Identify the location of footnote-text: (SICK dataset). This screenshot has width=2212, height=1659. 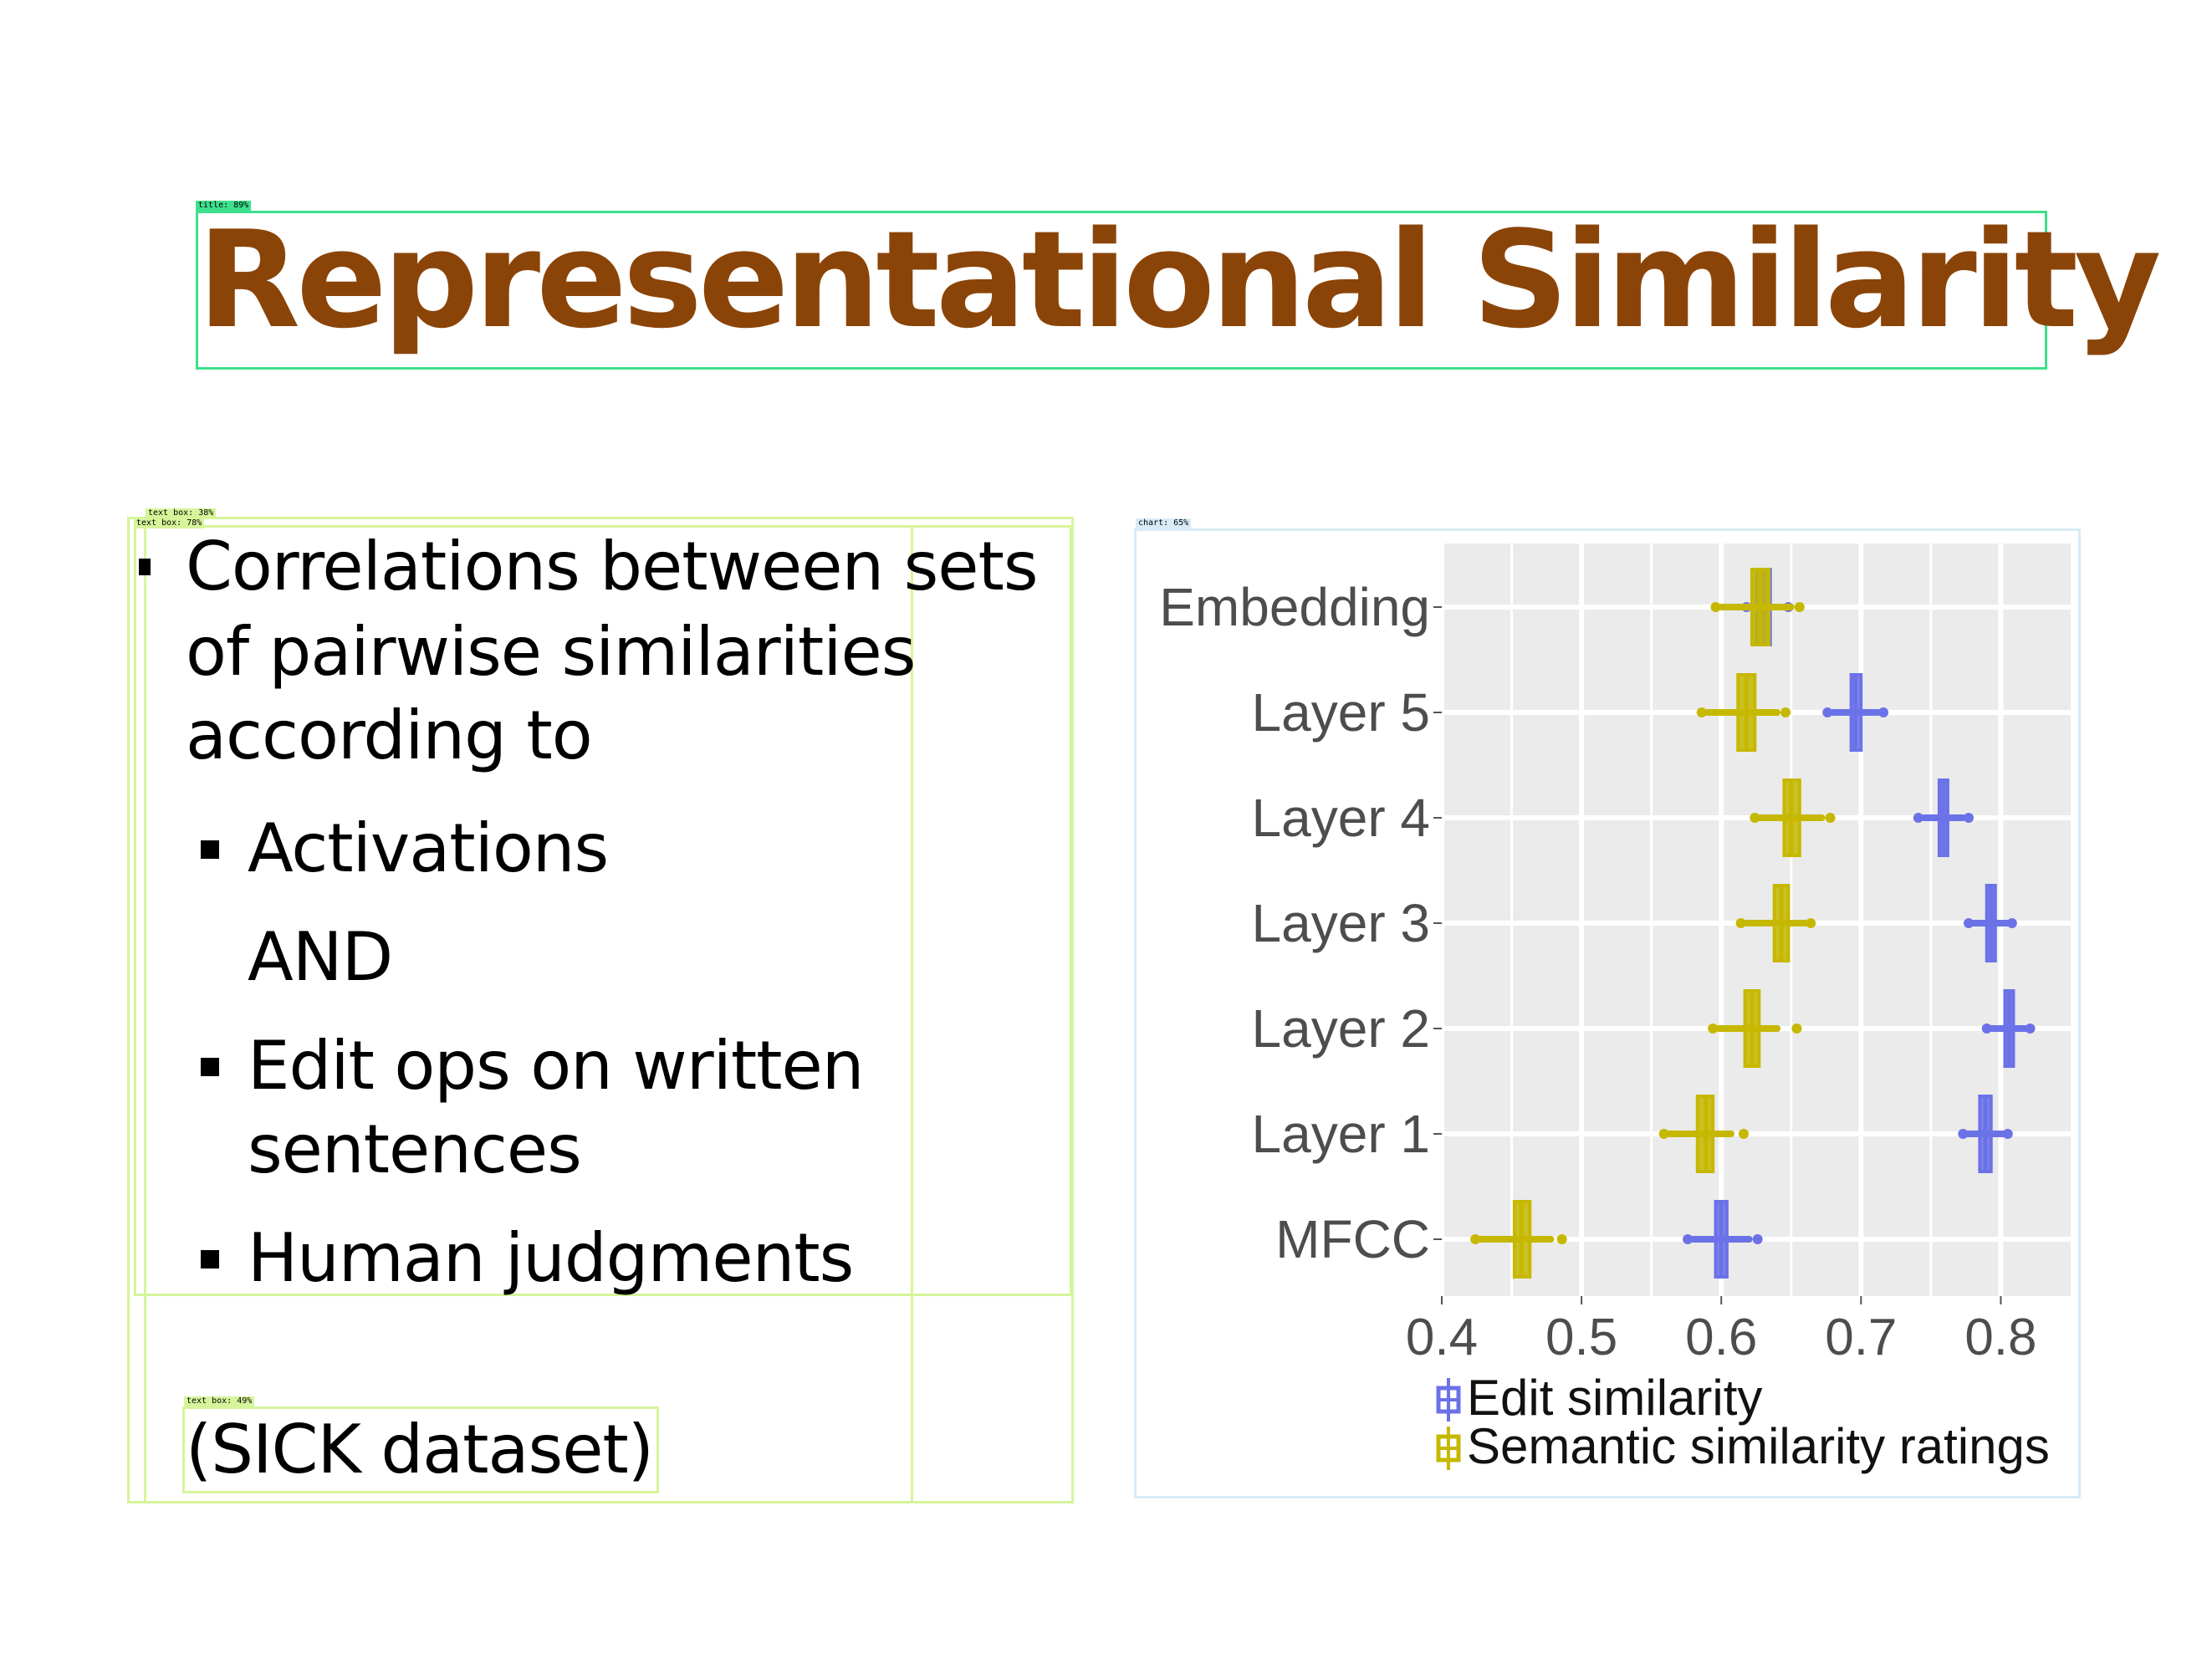
(420, 1449).